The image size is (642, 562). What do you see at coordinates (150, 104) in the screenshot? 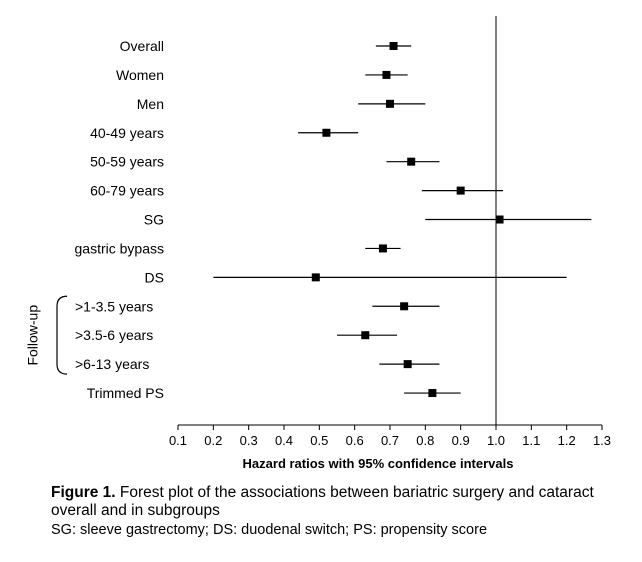
I see `row-label: Men` at bounding box center [150, 104].